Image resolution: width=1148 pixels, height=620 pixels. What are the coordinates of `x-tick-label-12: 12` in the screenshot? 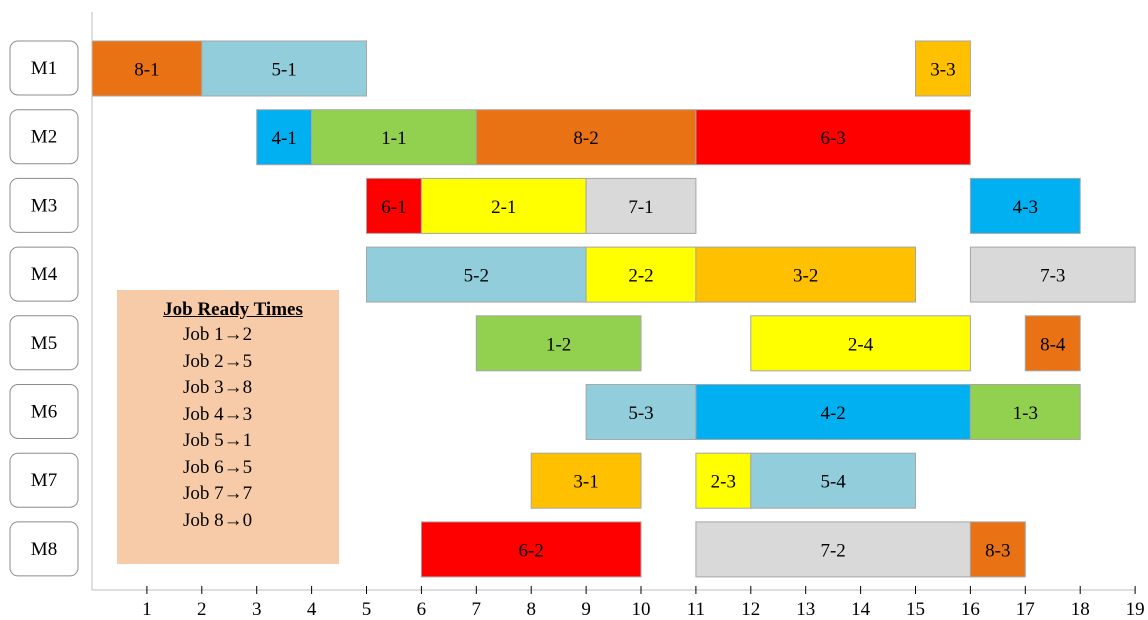 It's located at (750, 609).